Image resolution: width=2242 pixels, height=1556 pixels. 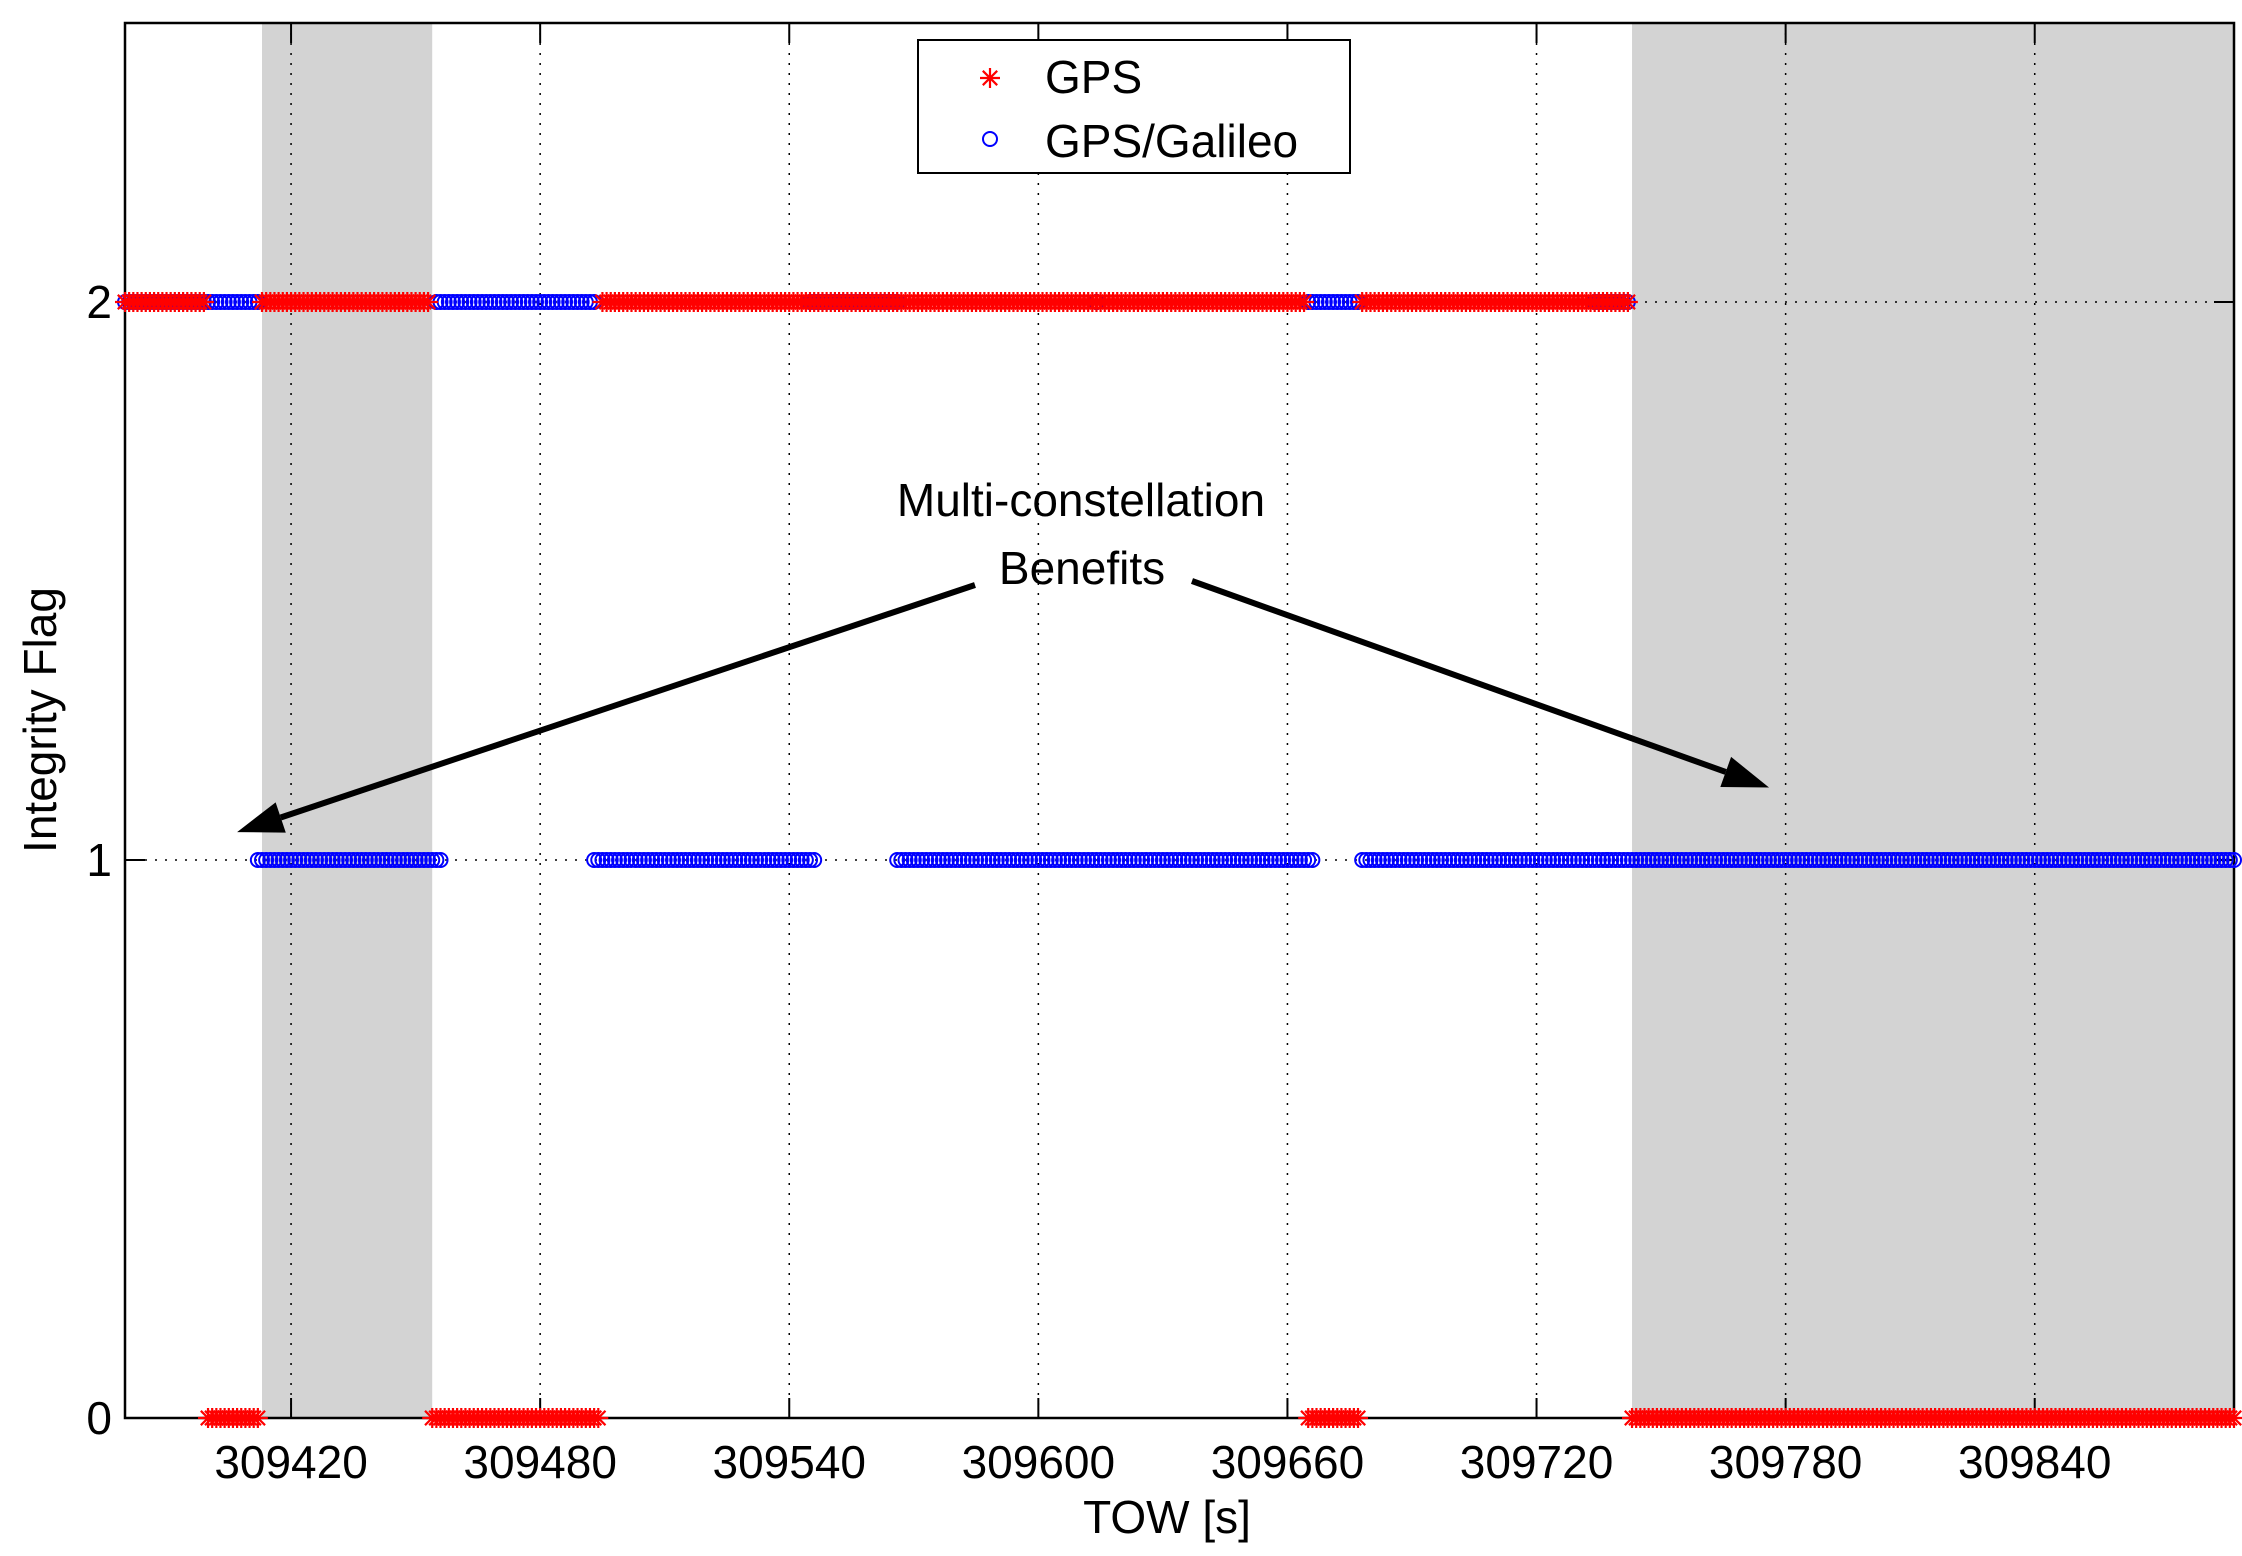 What do you see at coordinates (1171, 141) in the screenshot?
I see `legend-label-gps-galileo: GPS/Galileo` at bounding box center [1171, 141].